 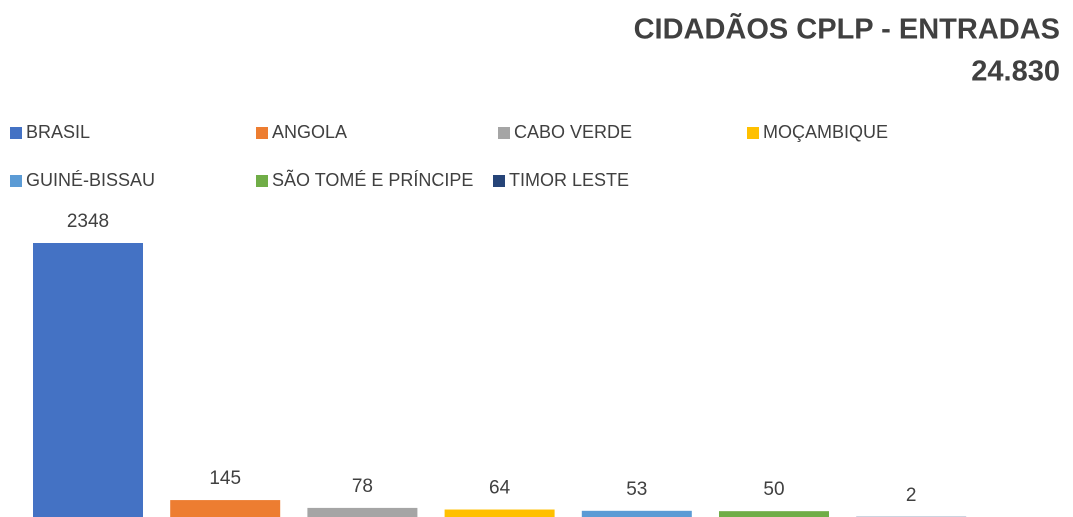 What do you see at coordinates (500, 488) in the screenshot?
I see `data-label: 64` at bounding box center [500, 488].